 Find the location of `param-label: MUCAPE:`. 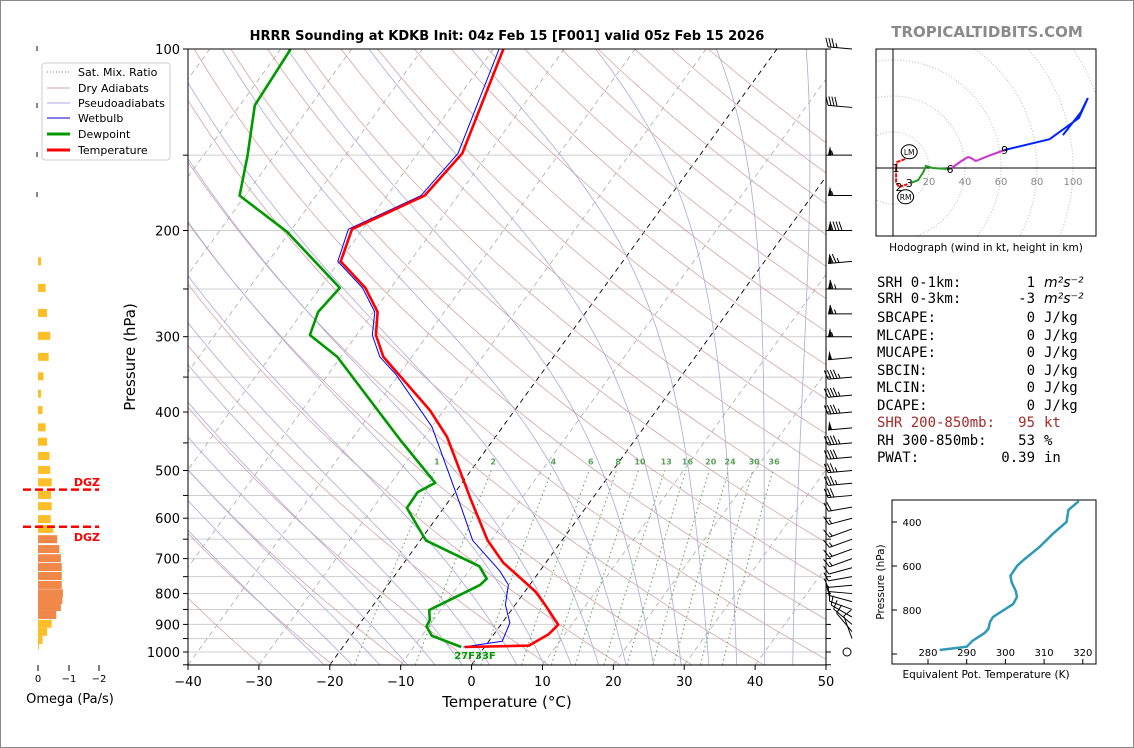

param-label: MUCAPE: is located at coordinates (906, 353).